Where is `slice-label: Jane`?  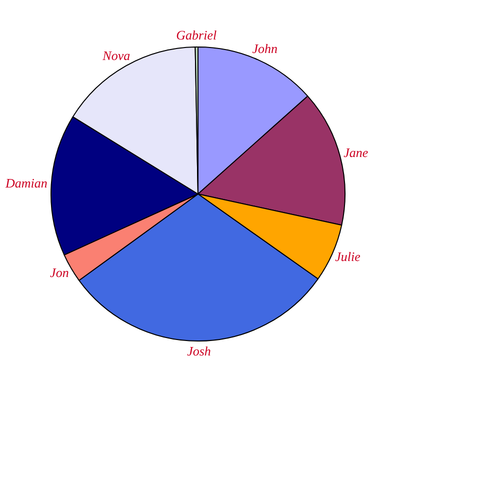 slice-label: Jane is located at coordinates (356, 152).